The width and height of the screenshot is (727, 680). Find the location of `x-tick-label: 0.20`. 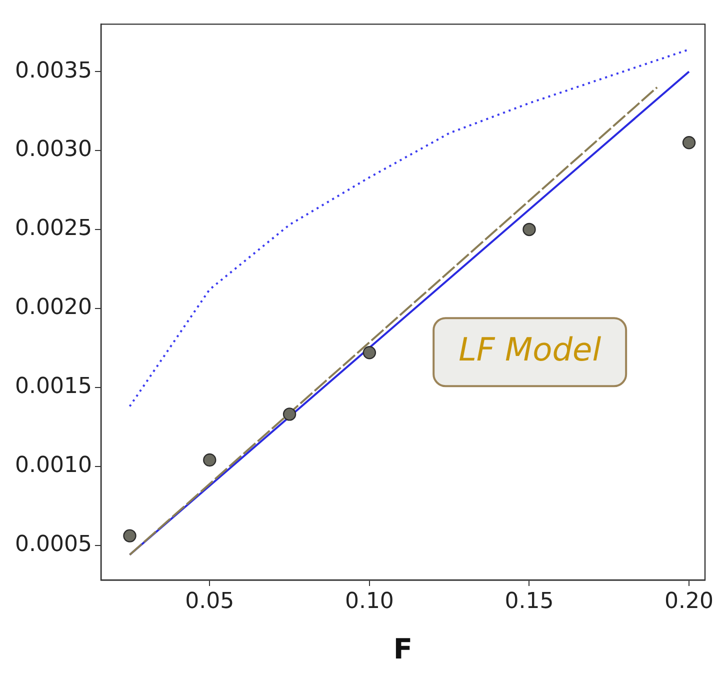

x-tick-label: 0.20 is located at coordinates (689, 601).